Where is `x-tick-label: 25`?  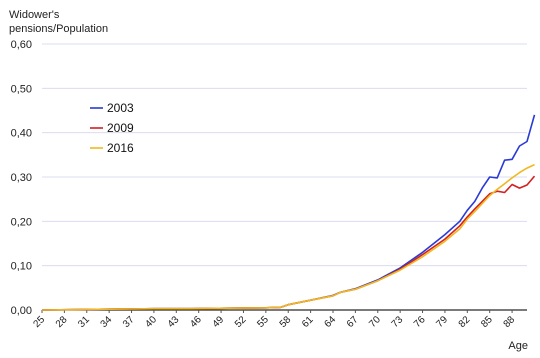 x-tick-label: 25 is located at coordinates (39, 322).